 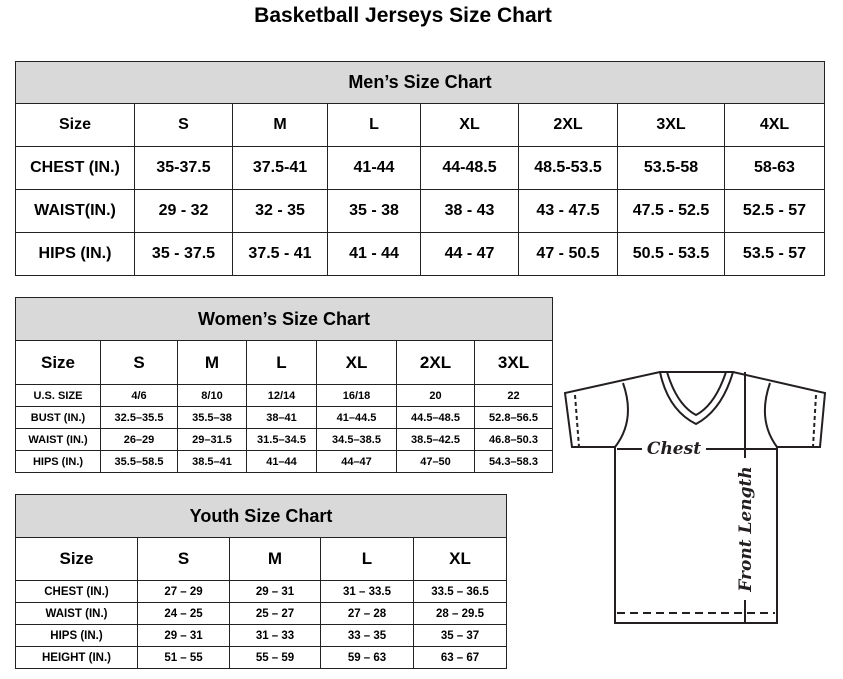 I want to click on youth-heading: Youth Size Chart, so click(x=261, y=516).